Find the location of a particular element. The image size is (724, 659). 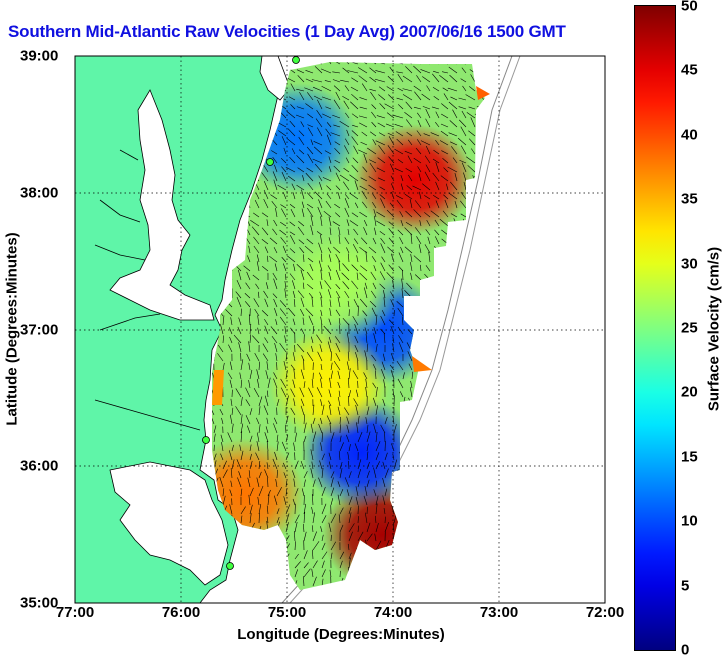

colorbar-tick-label: 30 is located at coordinates (689, 264).